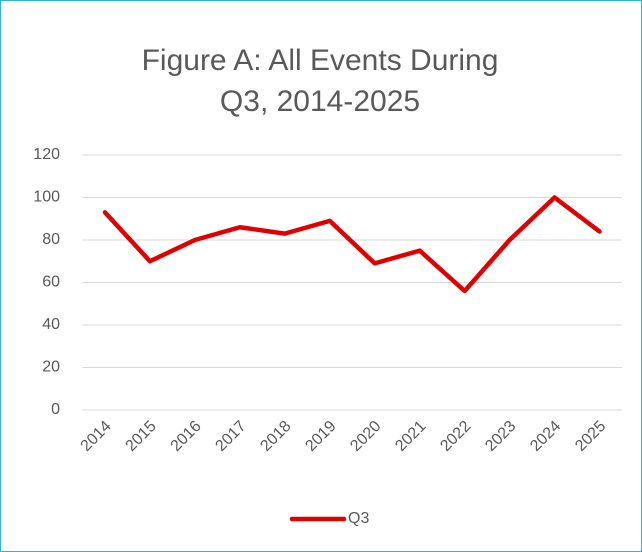  I want to click on x-tick-label: 2020, so click(365, 436).